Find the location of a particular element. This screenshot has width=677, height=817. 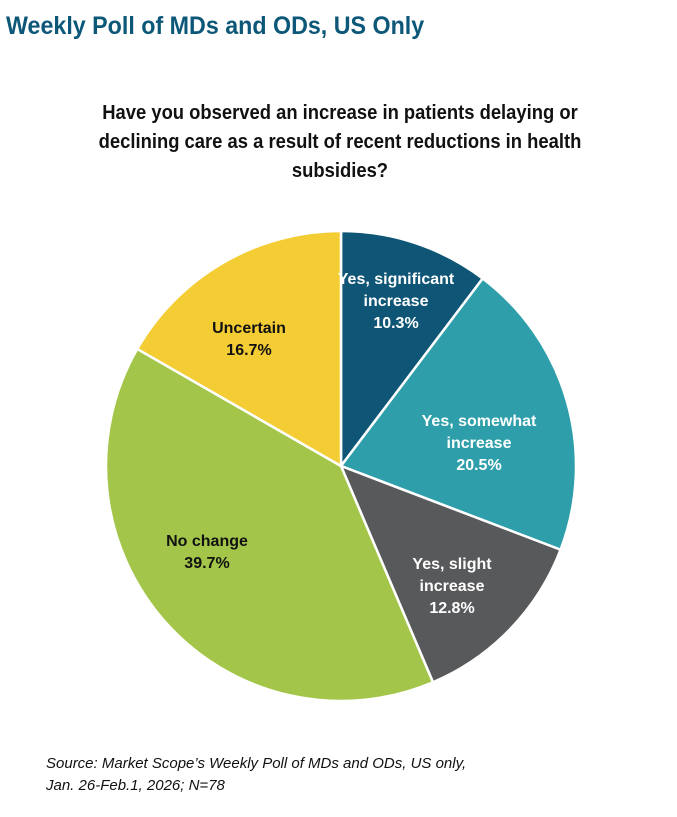

pie-slice-somewhat is located at coordinates (458, 414).